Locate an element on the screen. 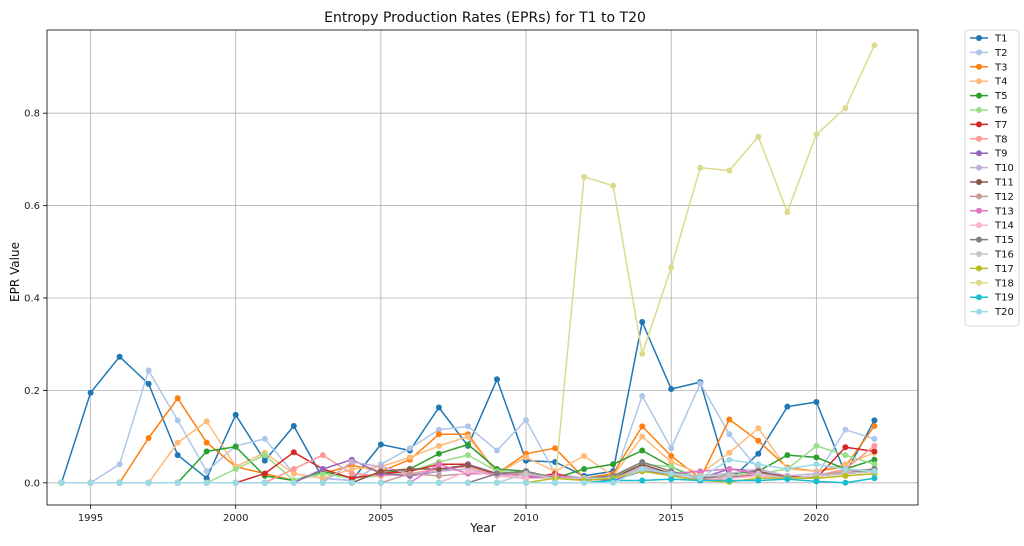 The width and height of the screenshot is (1024, 546). legend-item: T17 is located at coordinates (992, 269).